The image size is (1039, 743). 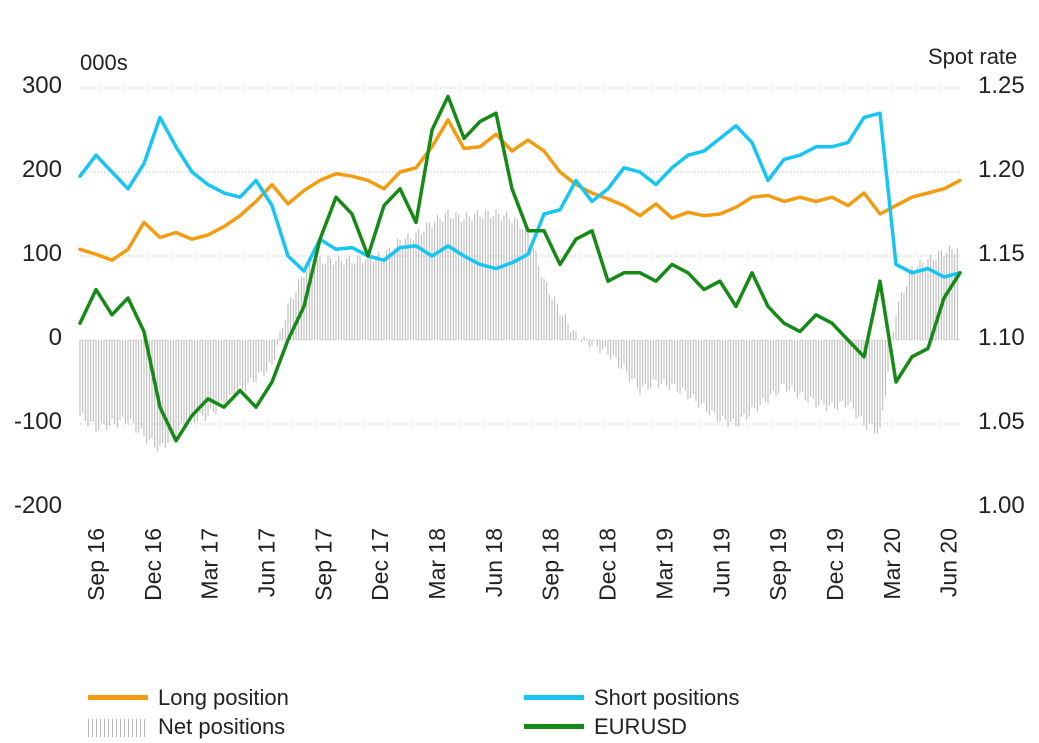 I want to click on right-tick-label: 1.20, so click(x=1001, y=169).